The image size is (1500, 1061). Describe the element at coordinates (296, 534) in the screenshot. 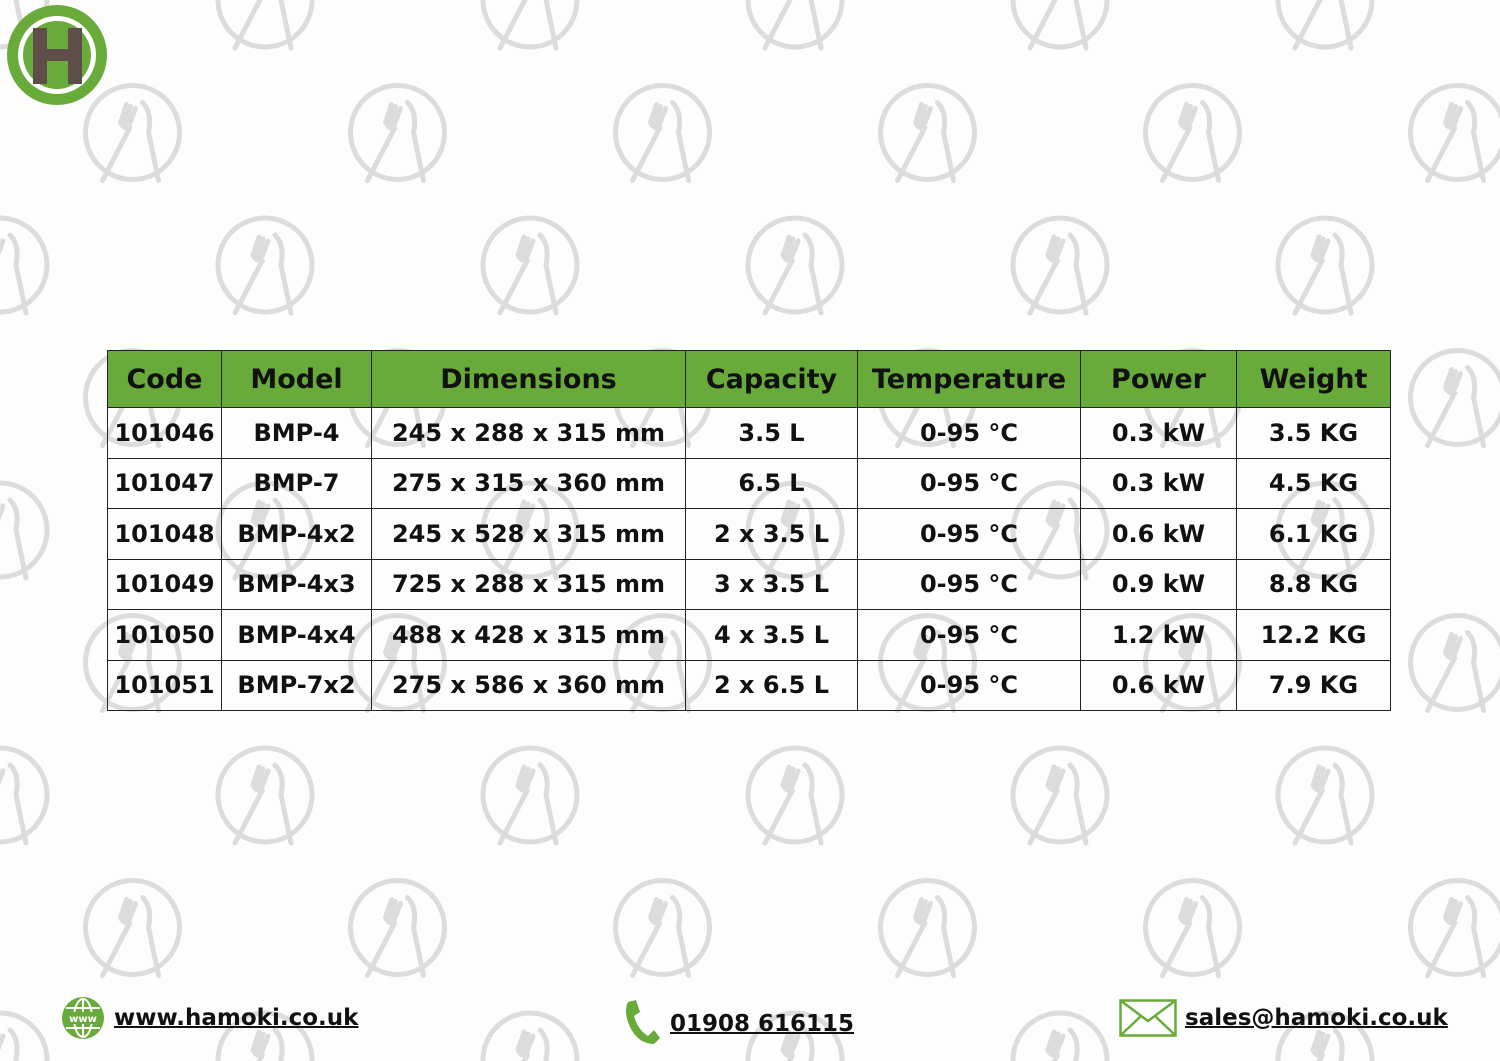

I see `cell-model: BMP-4x2` at that location.